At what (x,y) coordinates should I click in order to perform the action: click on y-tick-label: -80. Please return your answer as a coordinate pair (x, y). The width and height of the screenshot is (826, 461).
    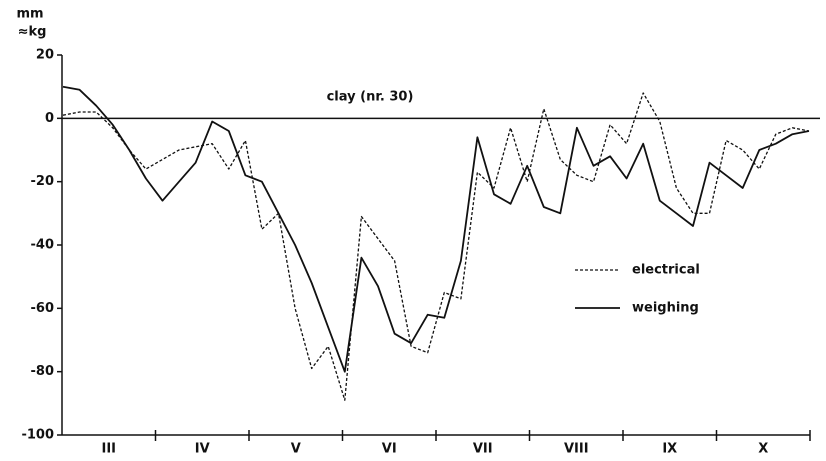
    Looking at the image, I should click on (43, 371).